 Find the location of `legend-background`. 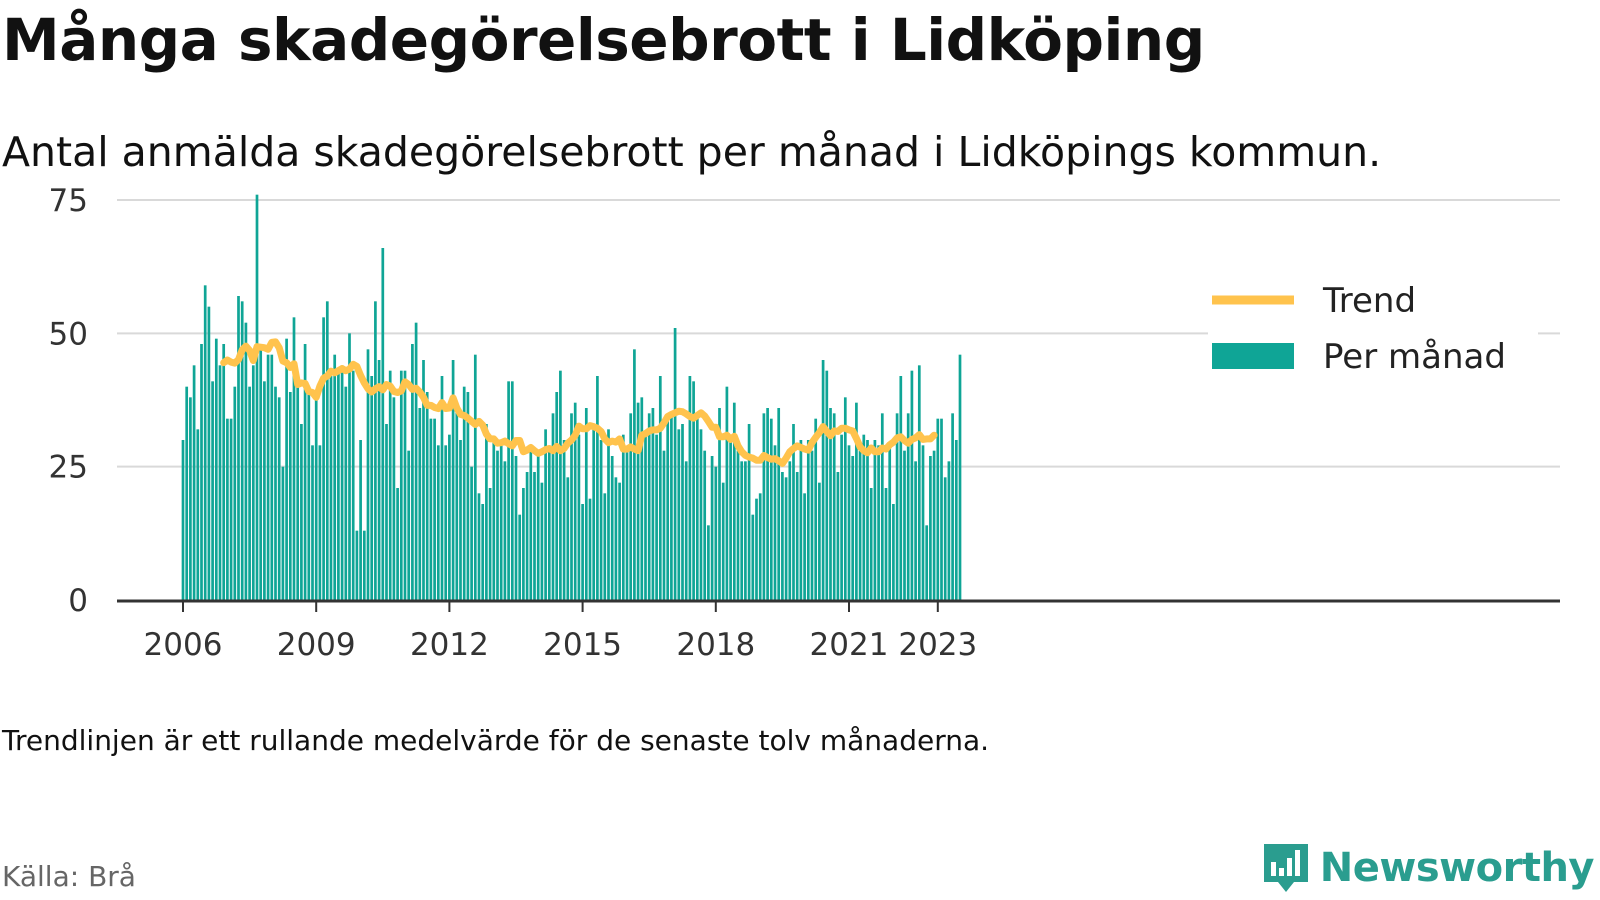

legend-background is located at coordinates (1373, 338).